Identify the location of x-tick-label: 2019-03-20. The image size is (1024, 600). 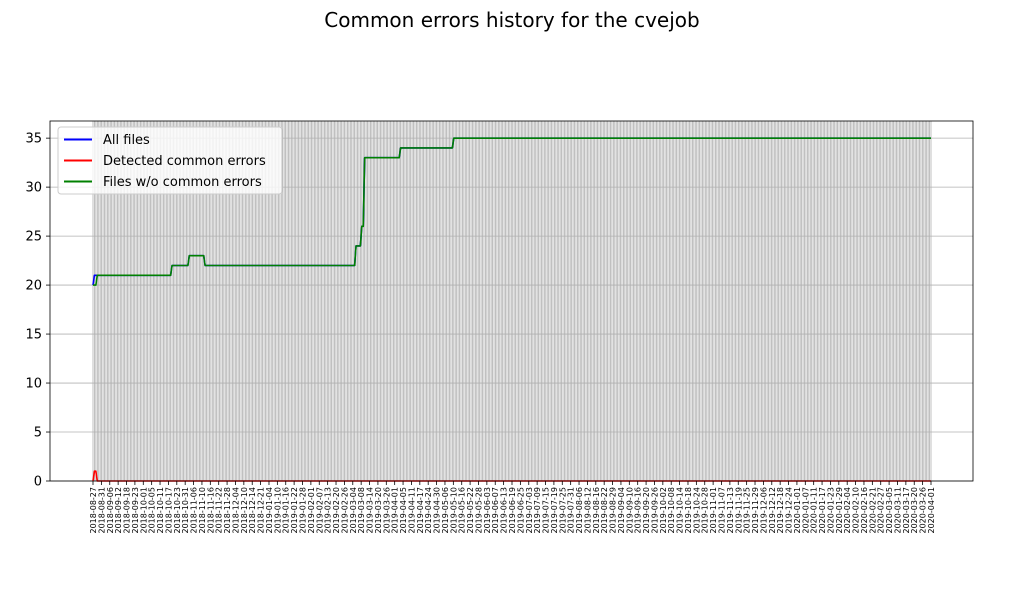
(378, 510).